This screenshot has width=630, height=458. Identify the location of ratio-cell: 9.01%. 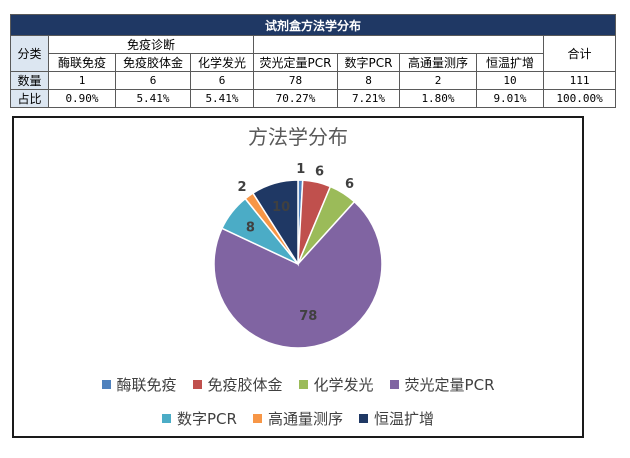
(510, 98).